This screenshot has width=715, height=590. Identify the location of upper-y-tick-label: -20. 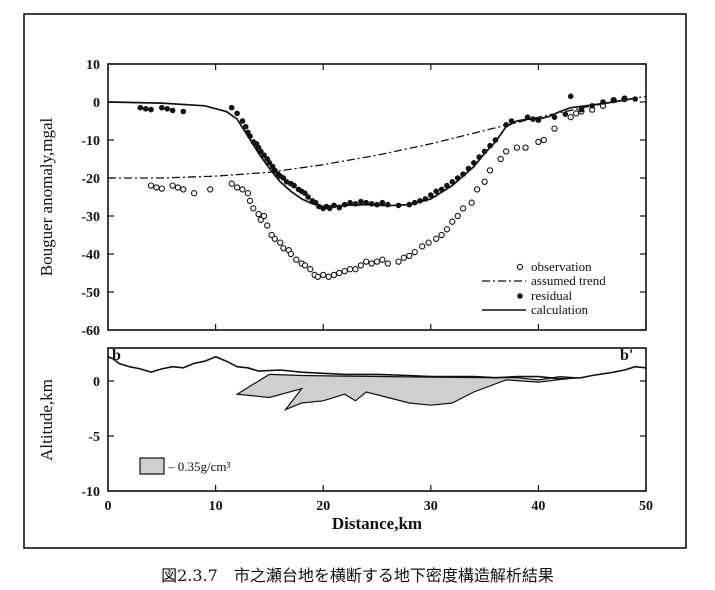
(90, 179).